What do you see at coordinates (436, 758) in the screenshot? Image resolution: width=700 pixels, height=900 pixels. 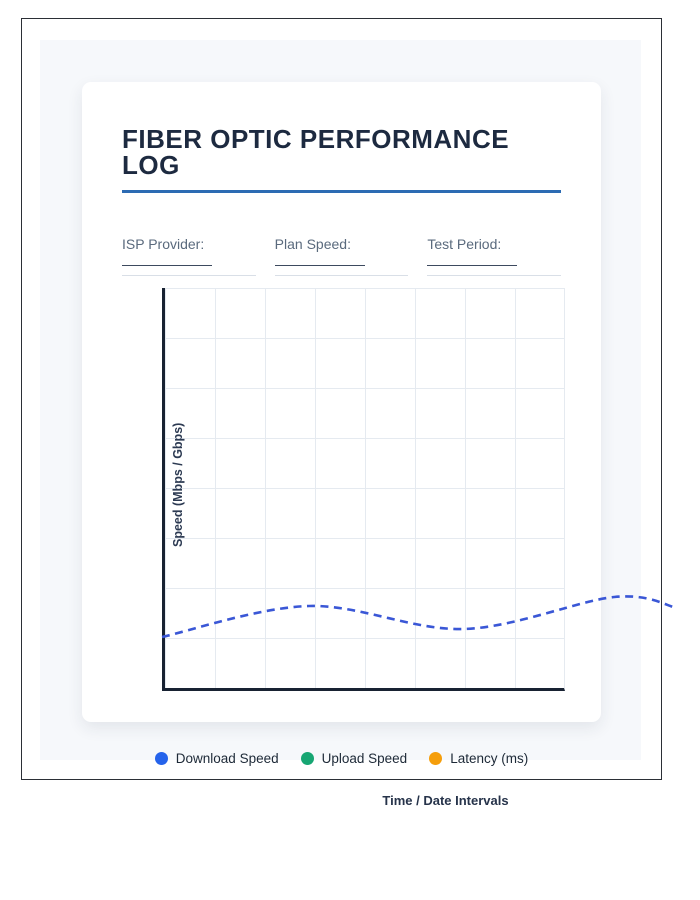 I see `latency-dot-icon` at bounding box center [436, 758].